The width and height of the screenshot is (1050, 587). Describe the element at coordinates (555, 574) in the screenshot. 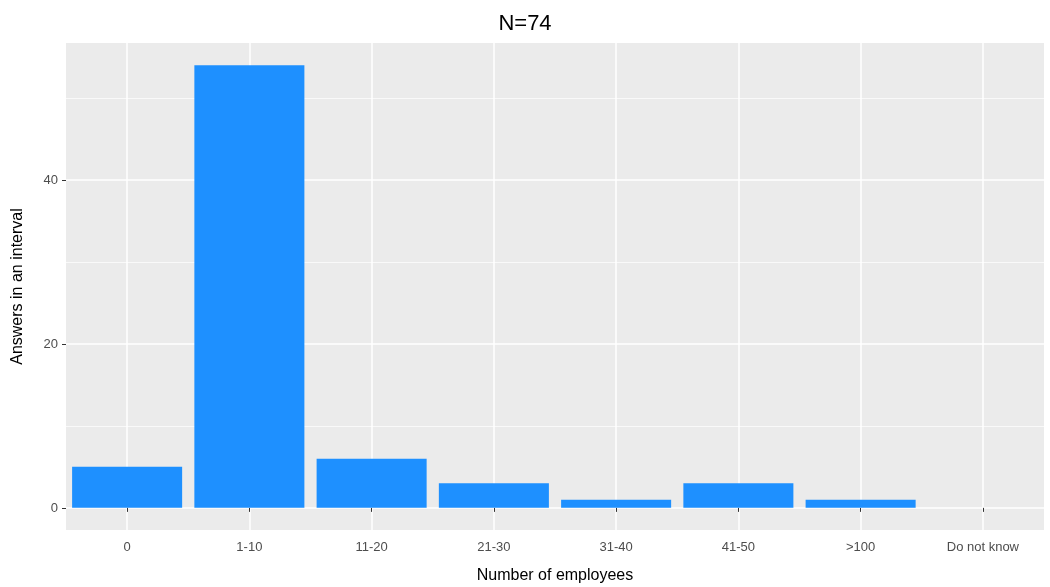

I see `x-axis-title: Number of employees` at that location.